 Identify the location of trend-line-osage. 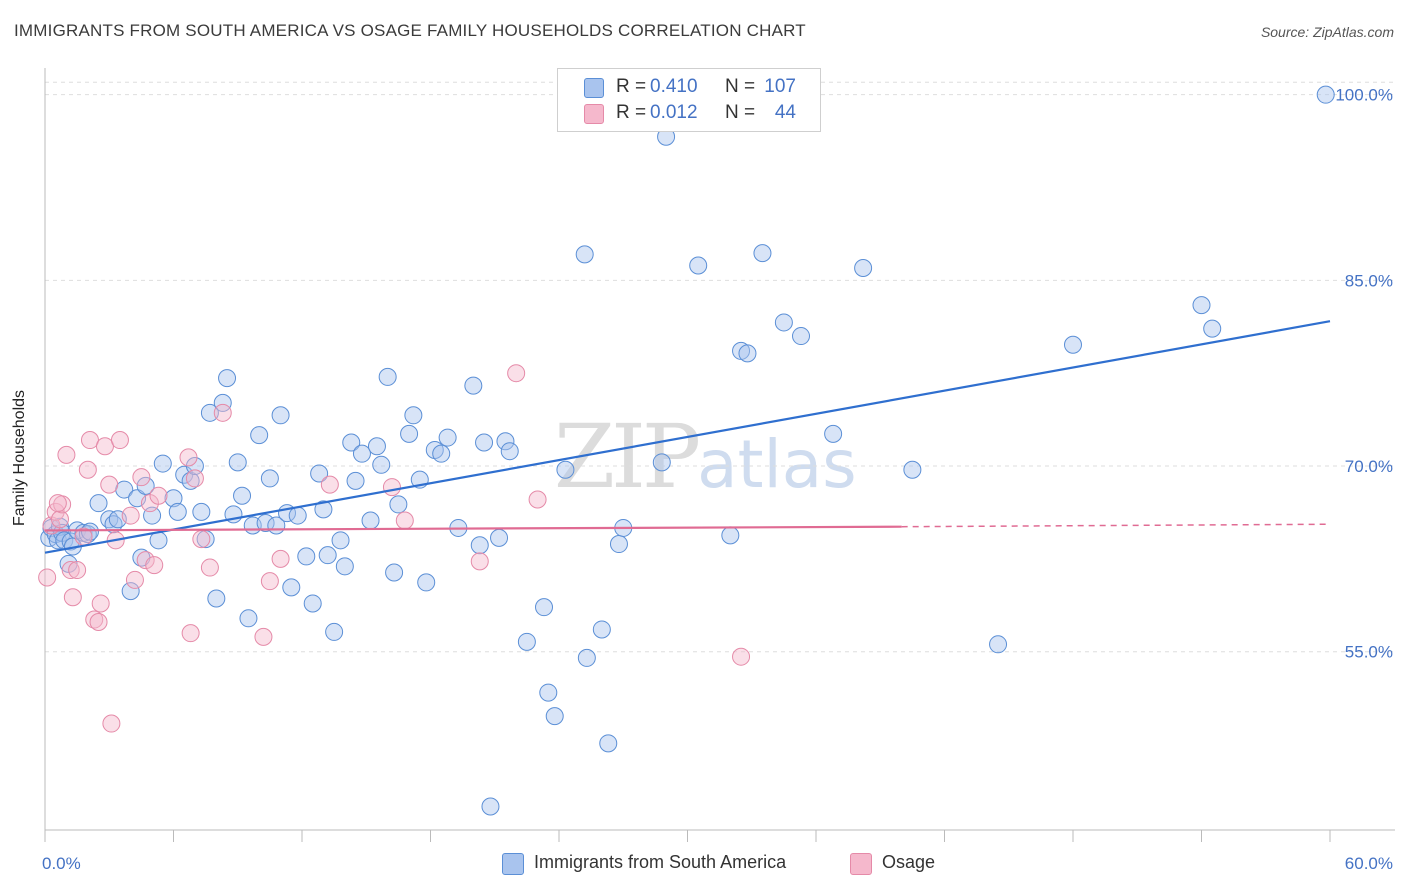
(473, 528).